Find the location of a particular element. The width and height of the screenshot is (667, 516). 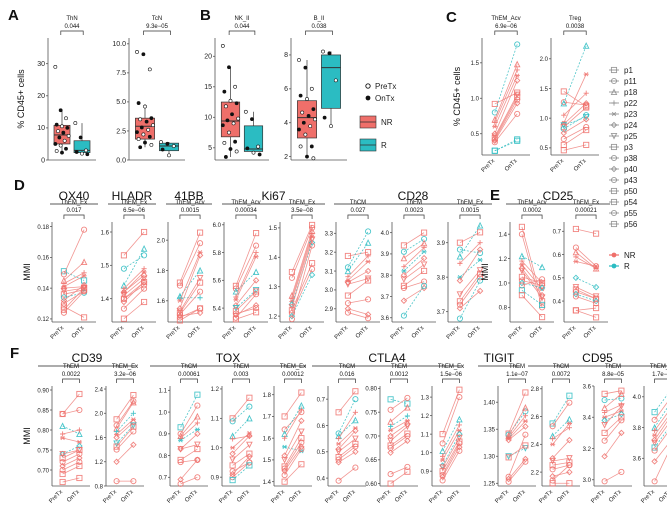

y-tick-label: 5.8 is located at coordinates (217, 254).